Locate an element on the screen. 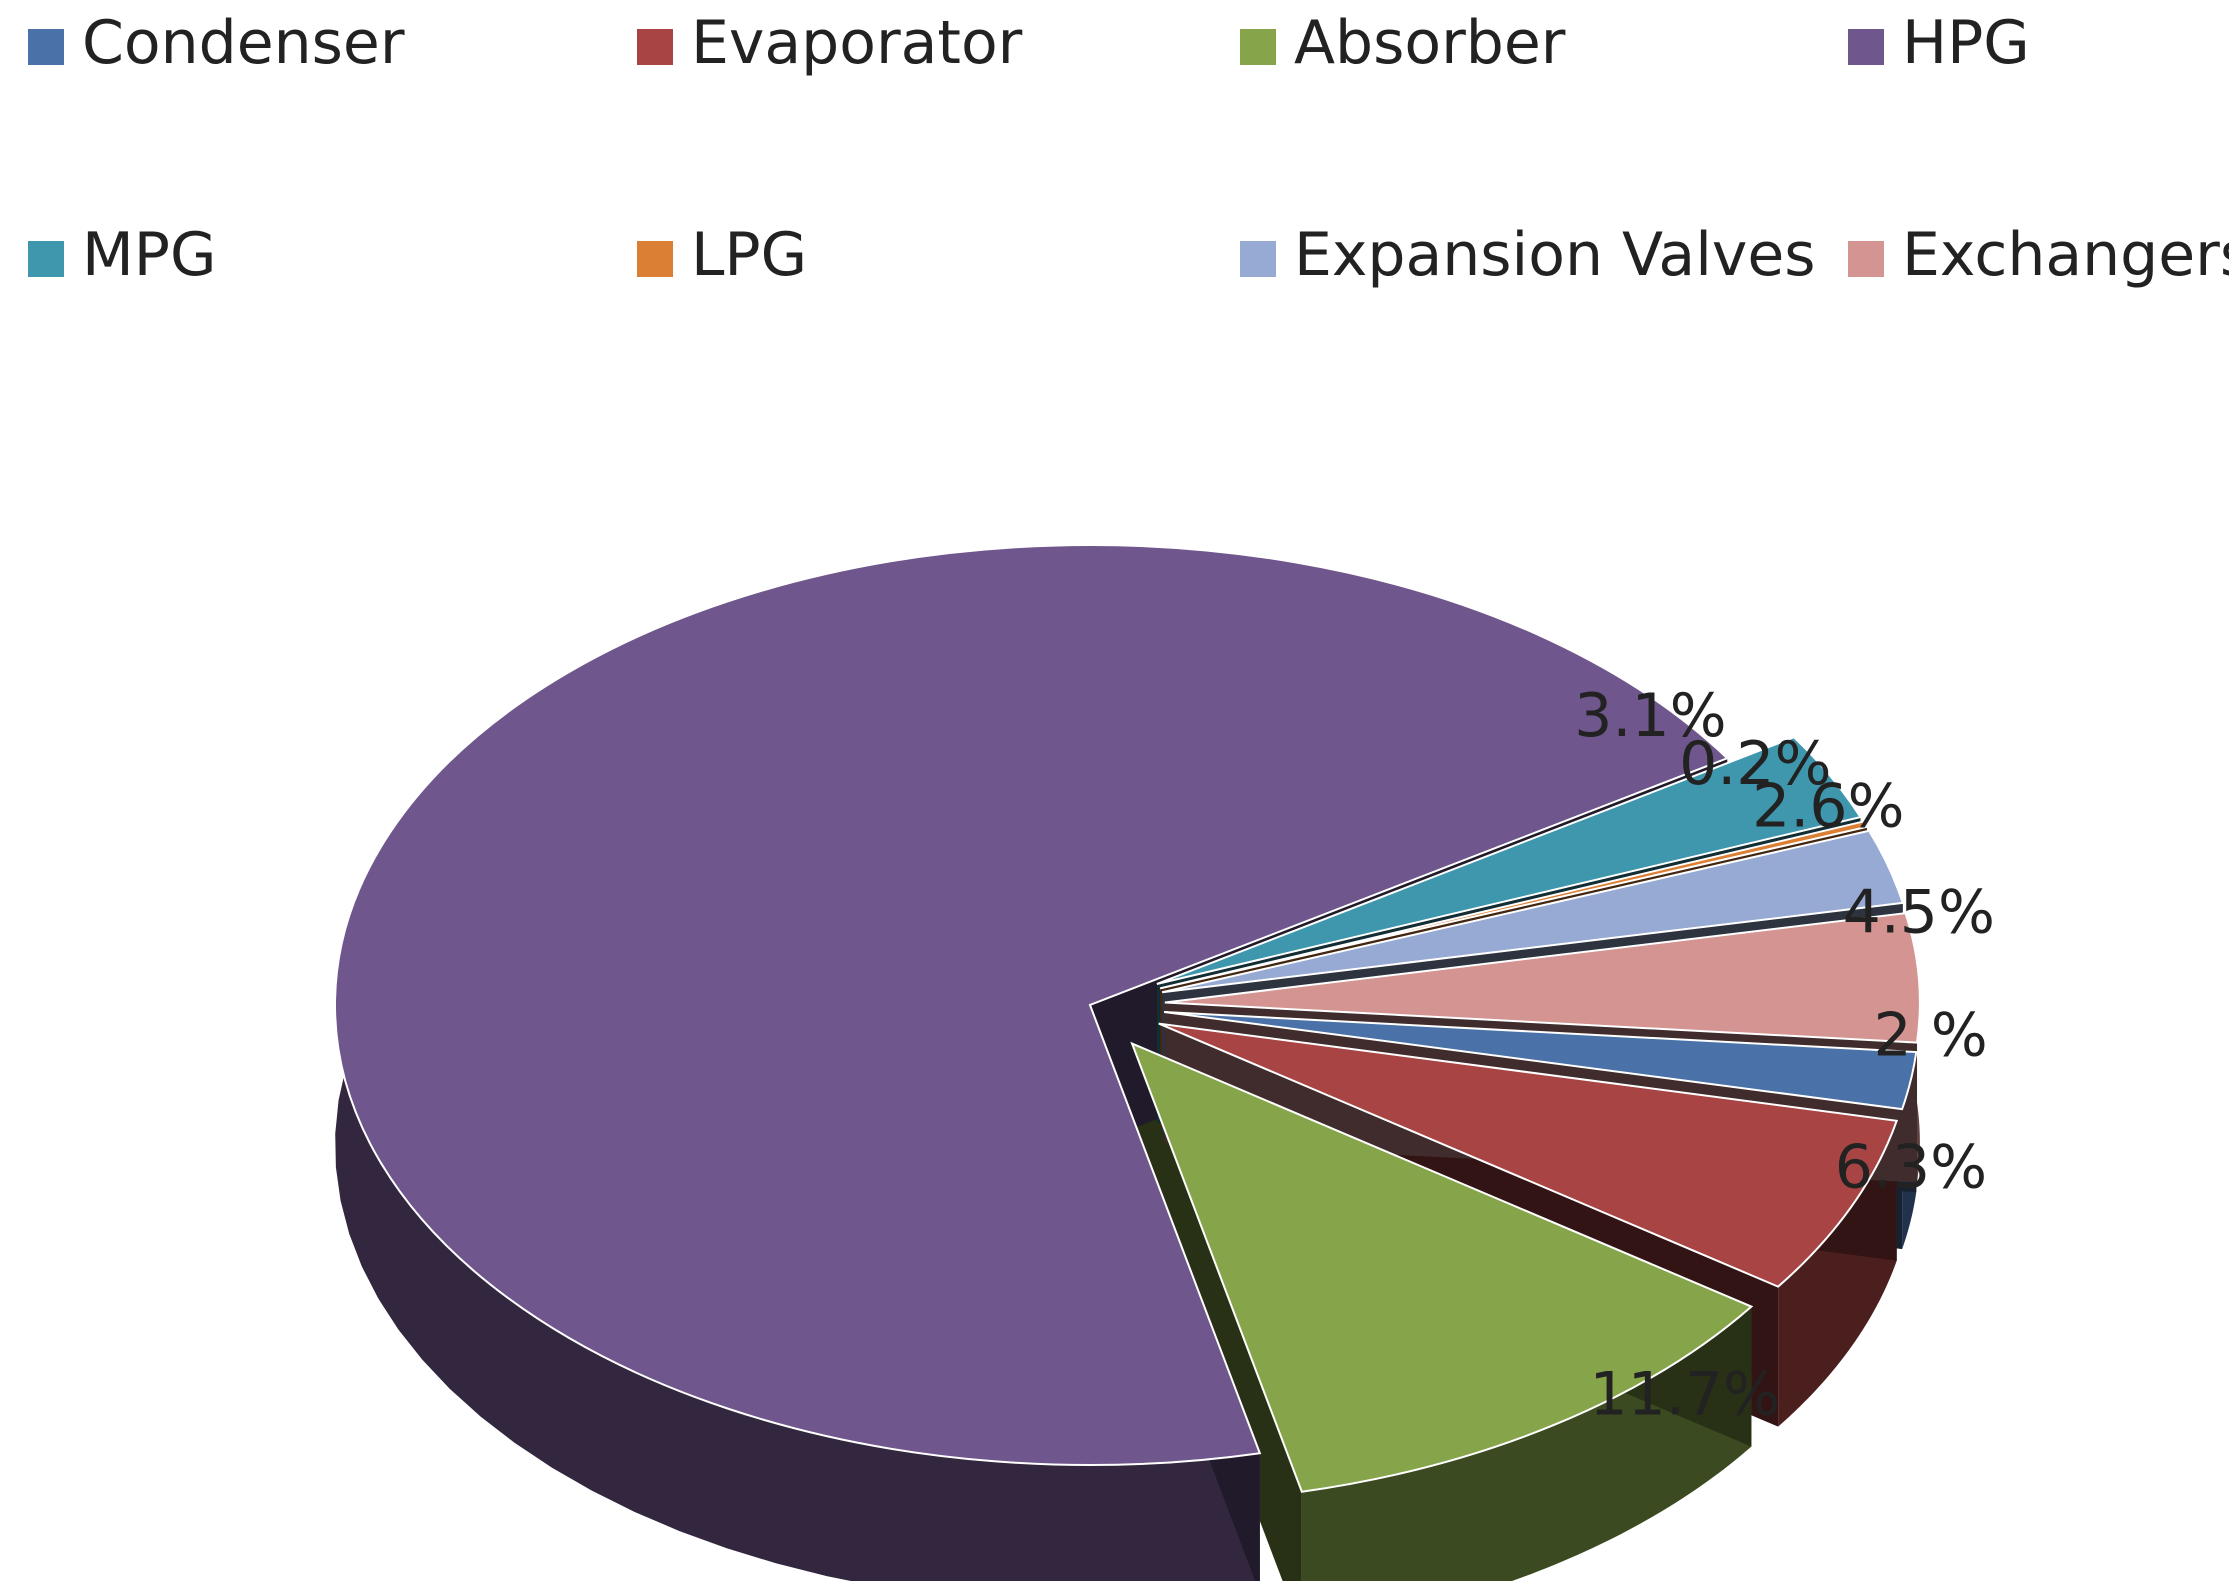 This screenshot has height=1581, width=2229. slice-label-expansion-valves: 2.6% is located at coordinates (1828, 806).